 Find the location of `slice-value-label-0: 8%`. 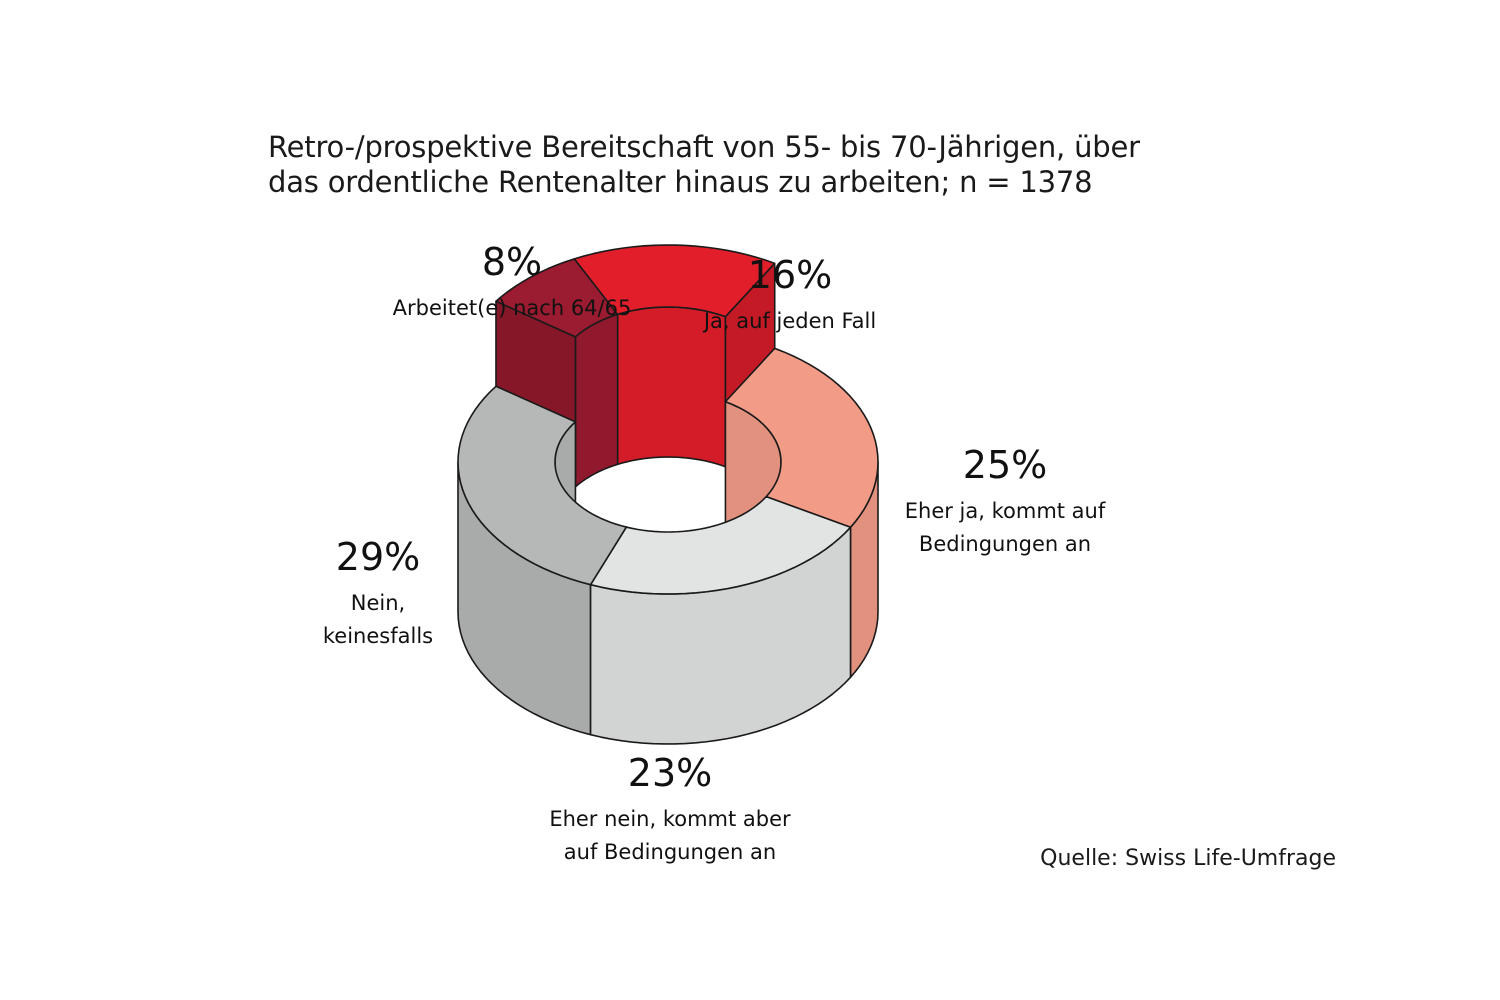

slice-value-label-0: 8% is located at coordinates (512, 262).